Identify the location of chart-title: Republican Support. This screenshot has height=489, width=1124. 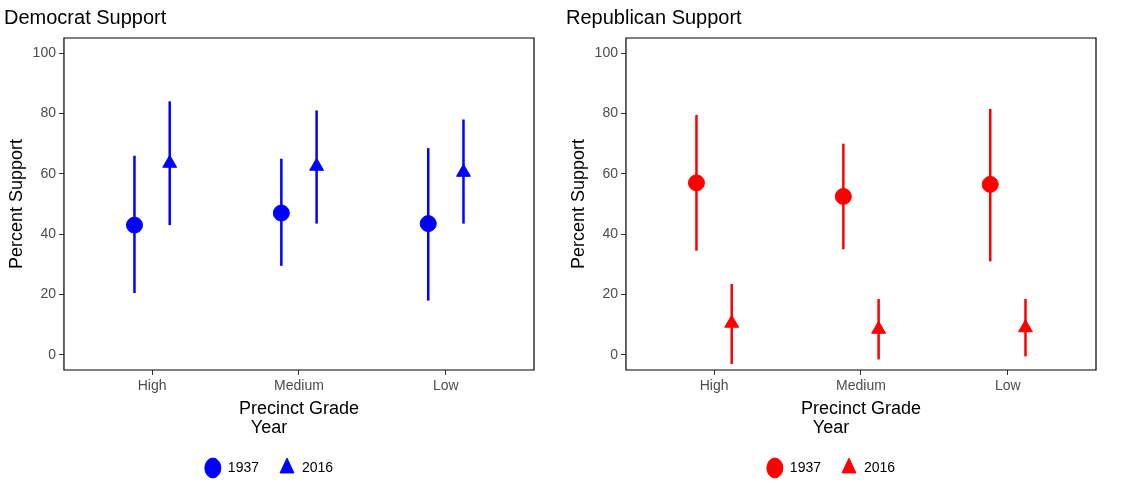
(654, 16).